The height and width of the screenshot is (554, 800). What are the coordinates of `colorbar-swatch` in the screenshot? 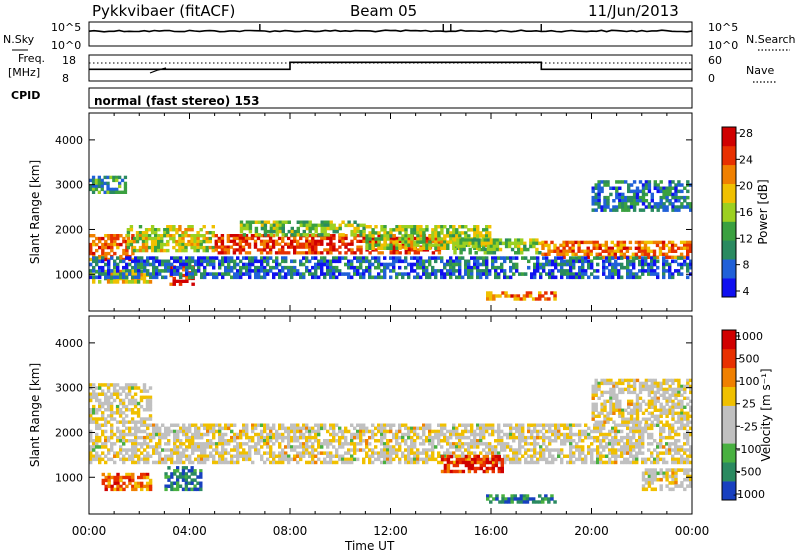 It's located at (729, 269).